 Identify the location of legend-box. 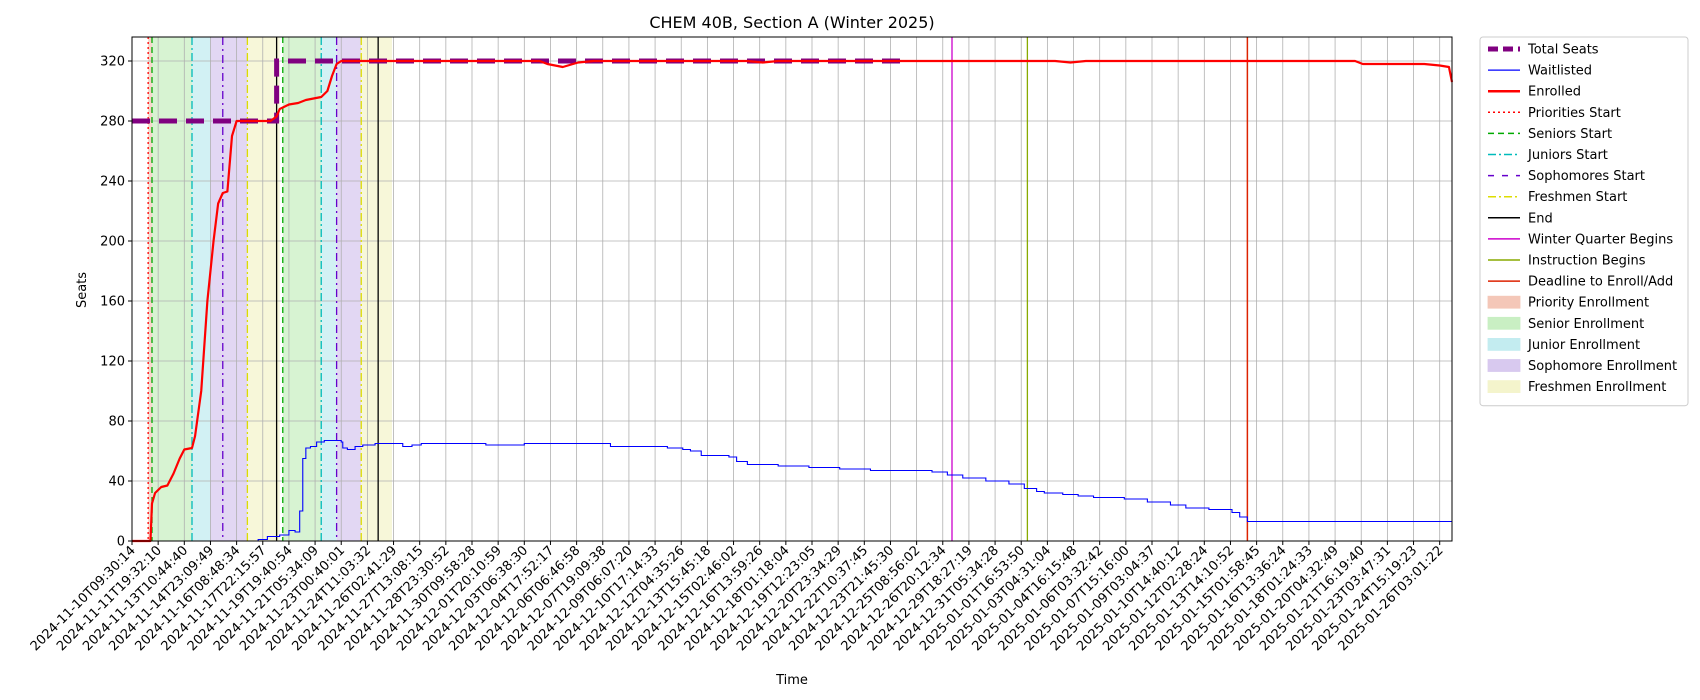
(1584, 221).